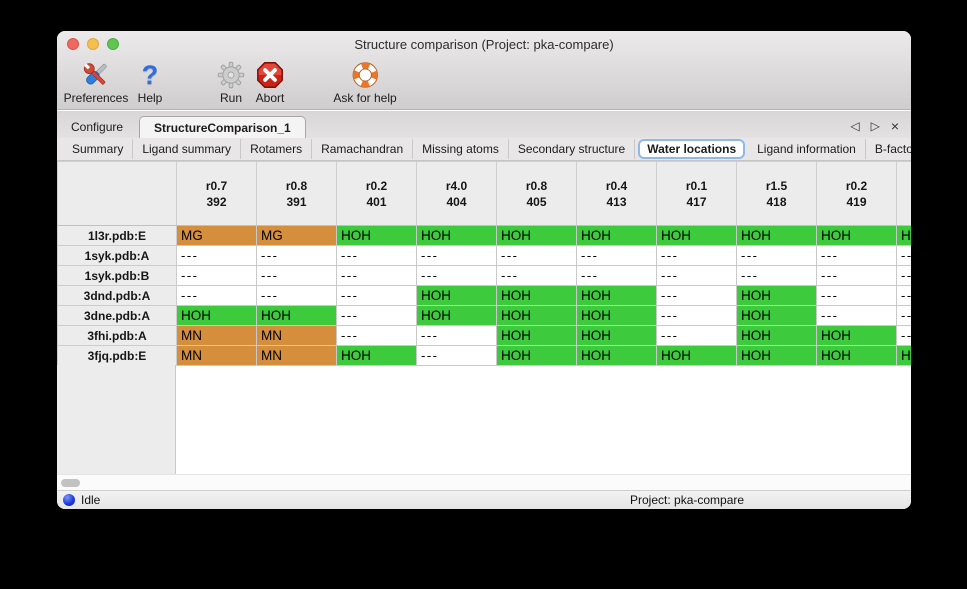 Image resolution: width=967 pixels, height=589 pixels. I want to click on row-label: 1l3r.pdb:E, so click(117, 235).